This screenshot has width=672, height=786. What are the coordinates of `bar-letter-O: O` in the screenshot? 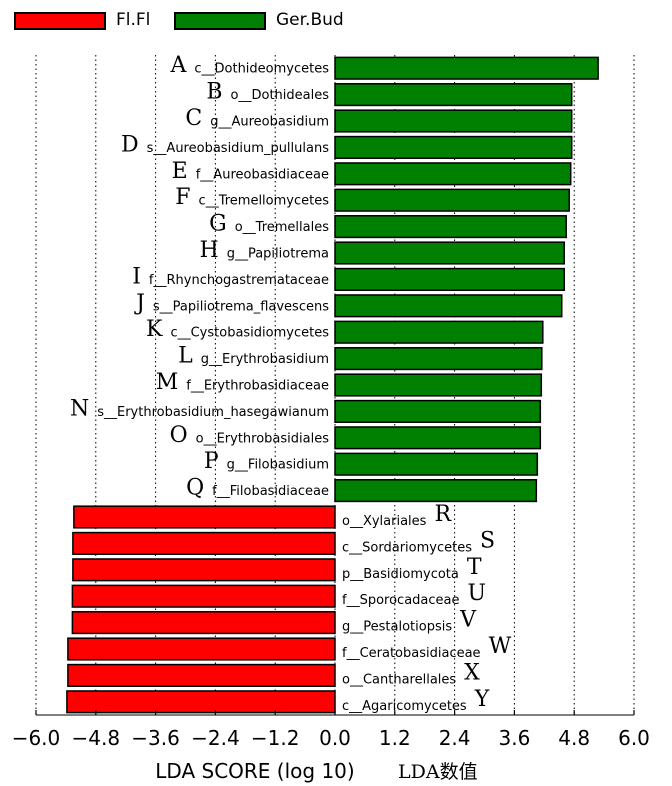 It's located at (179, 435).